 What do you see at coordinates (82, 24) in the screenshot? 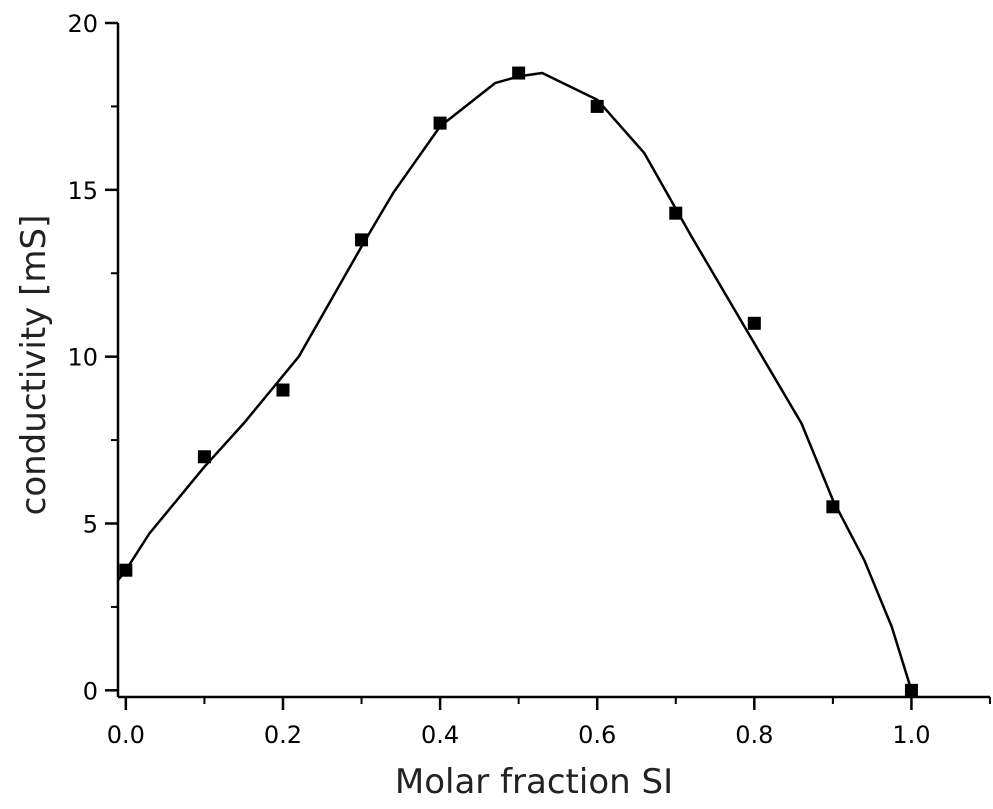
I see `y-tick-label: 20` at bounding box center [82, 24].